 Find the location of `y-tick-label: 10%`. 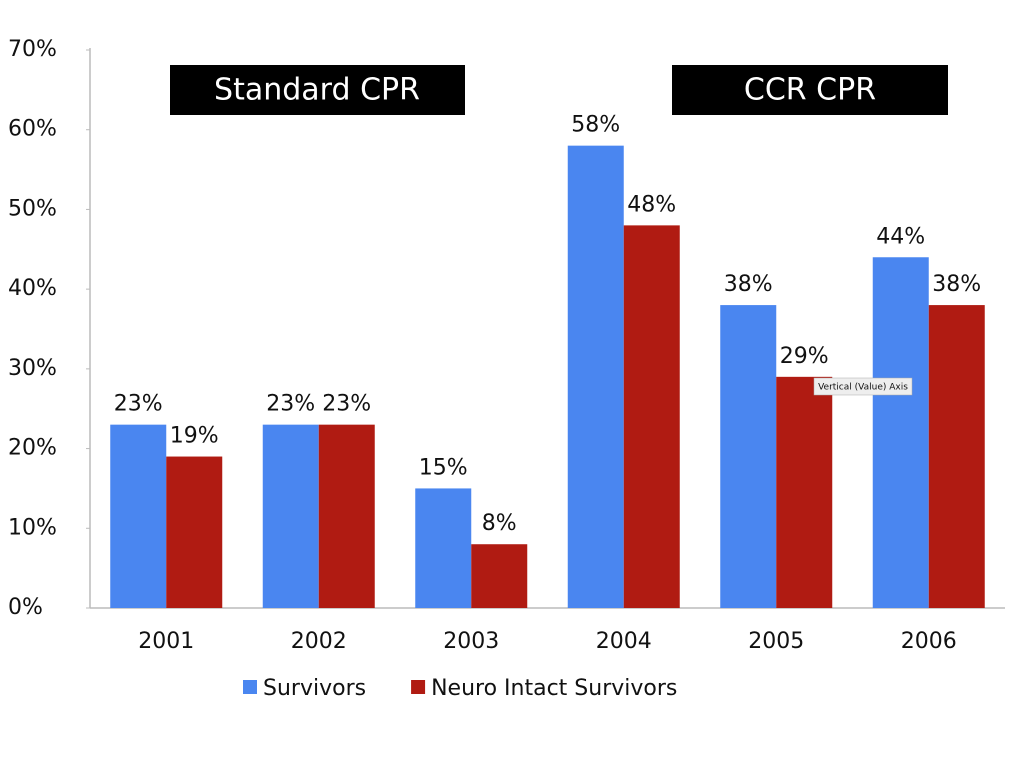

y-tick-label: 10% is located at coordinates (32, 527).